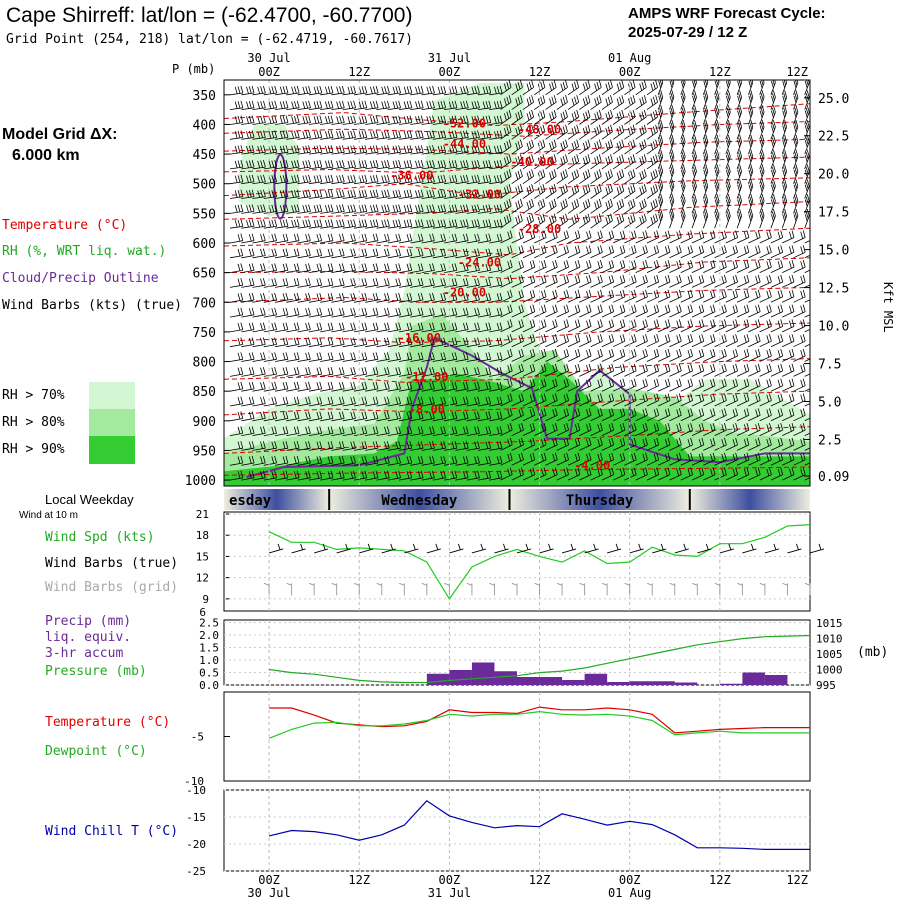  I want to click on temp-tick-label: -10, so click(194, 781).